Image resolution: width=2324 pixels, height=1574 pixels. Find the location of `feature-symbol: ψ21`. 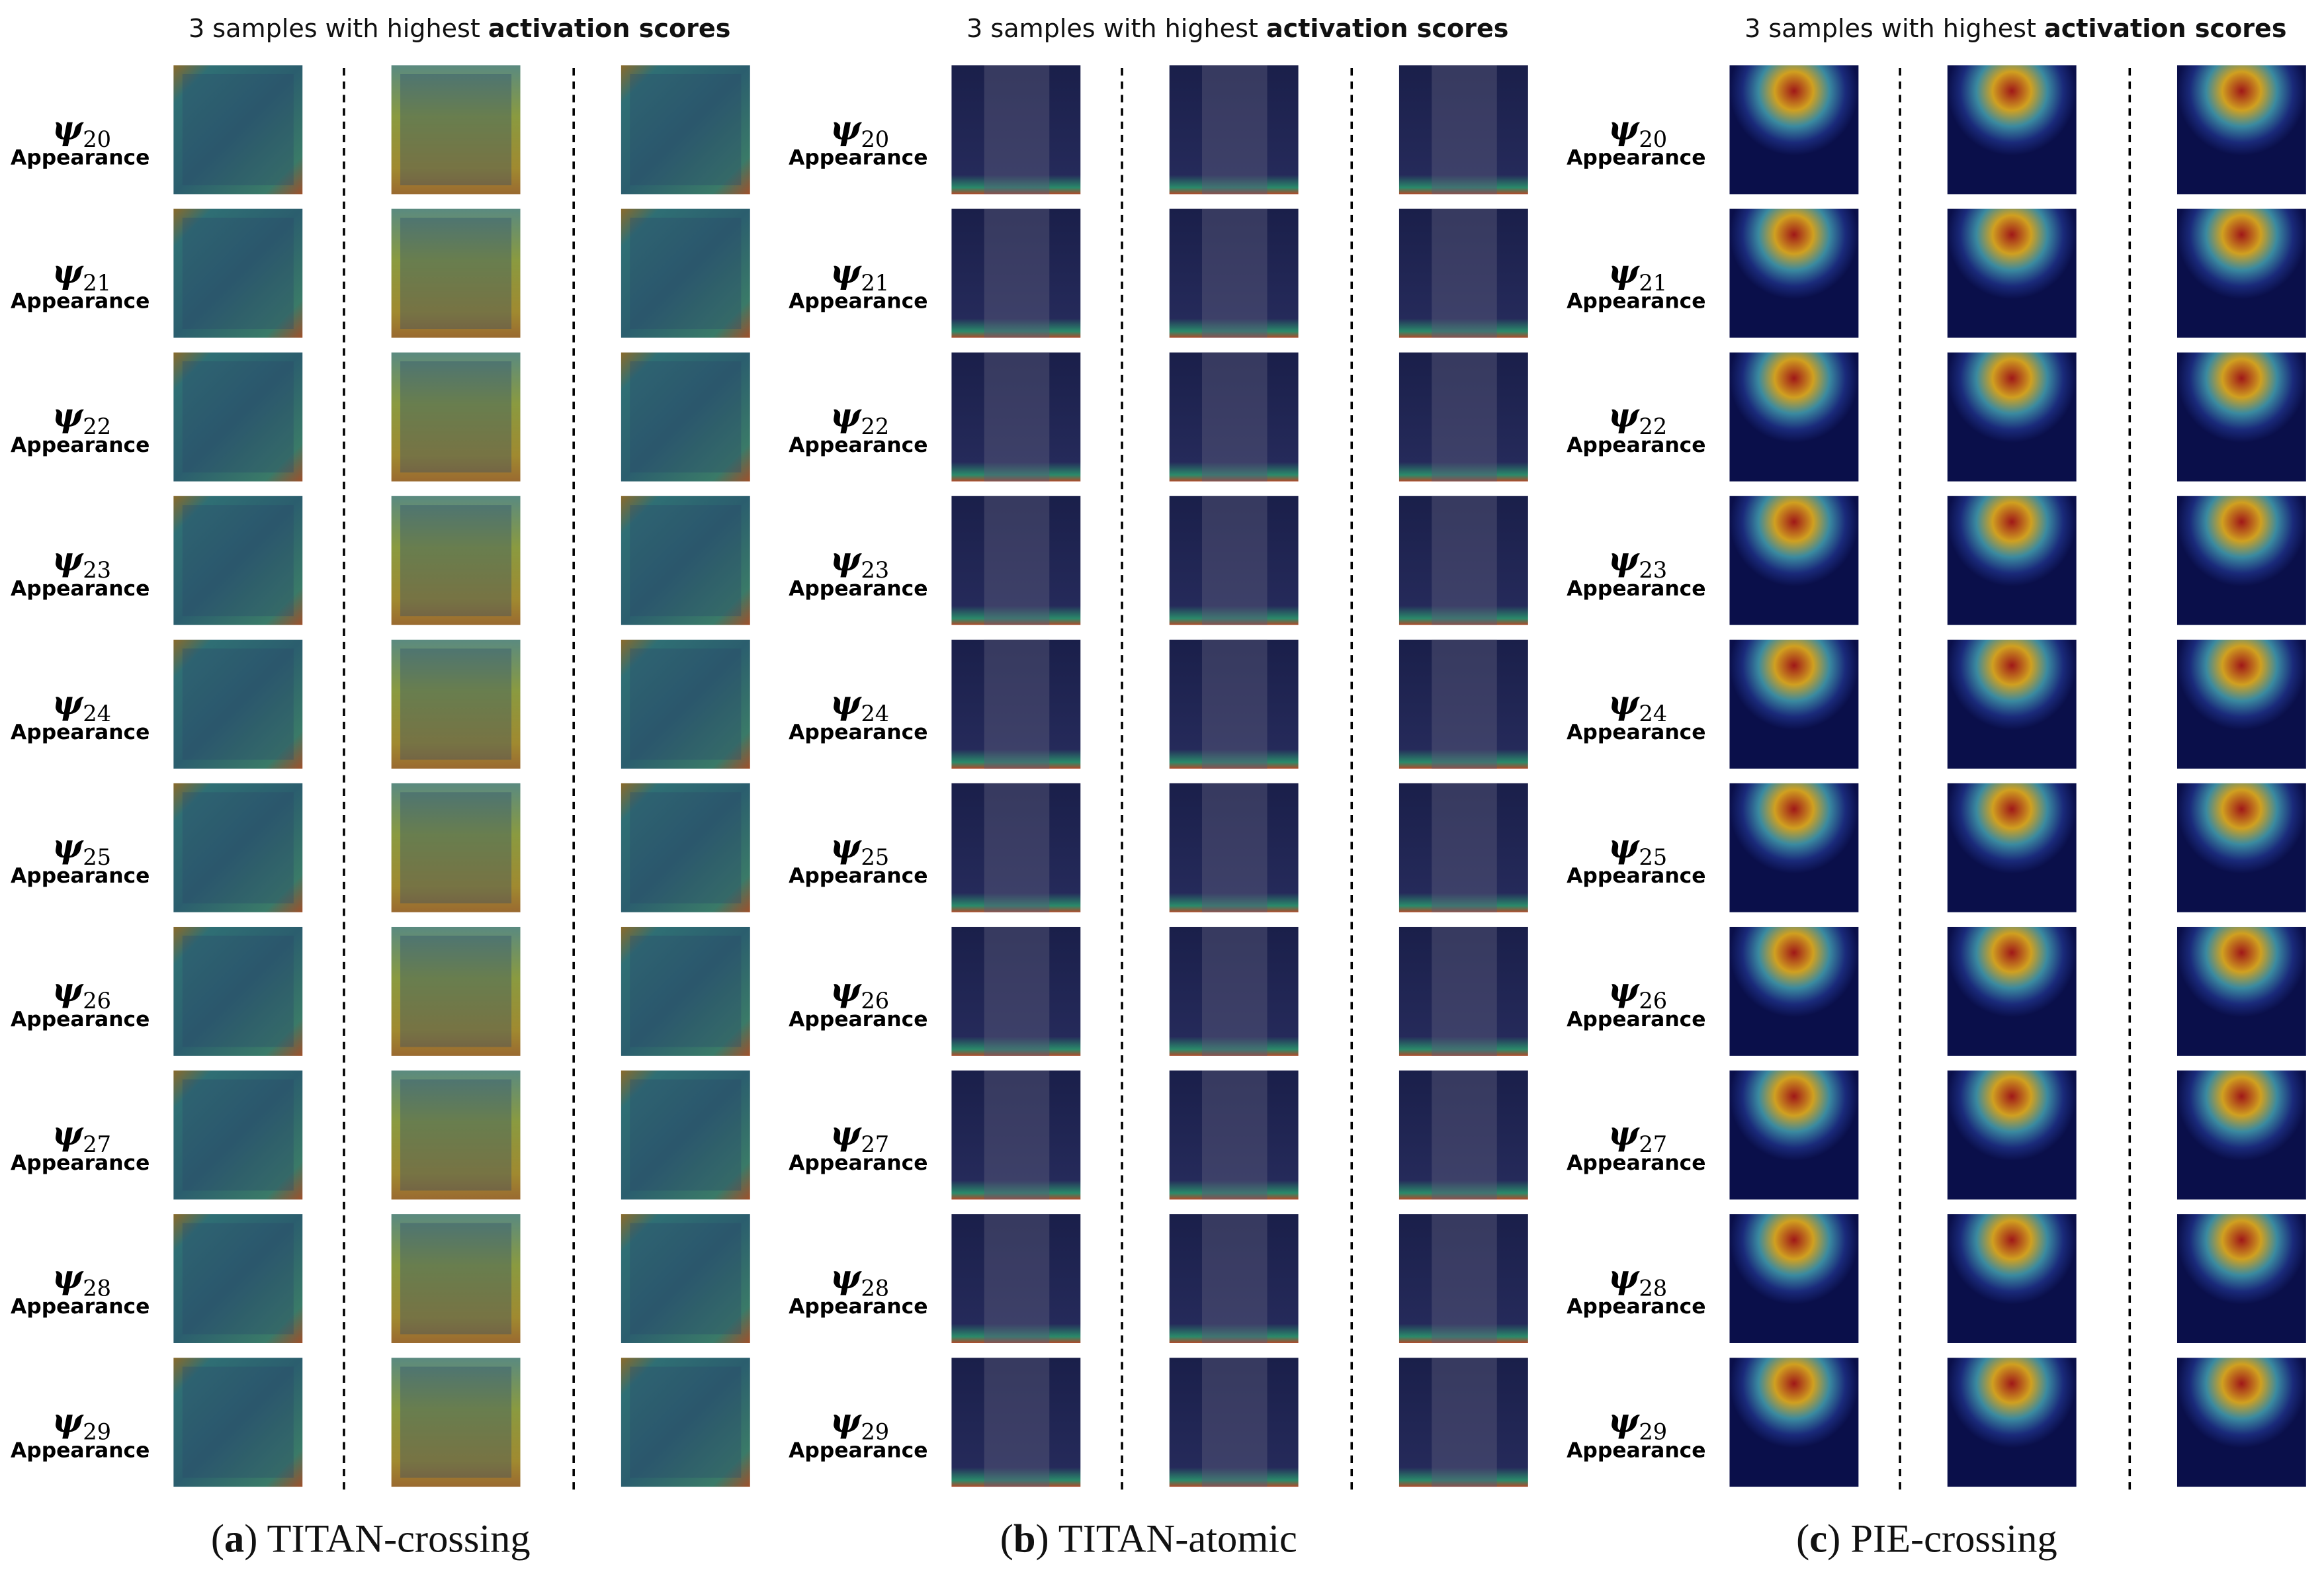

feature-symbol: ψ21 is located at coordinates (1637, 274).